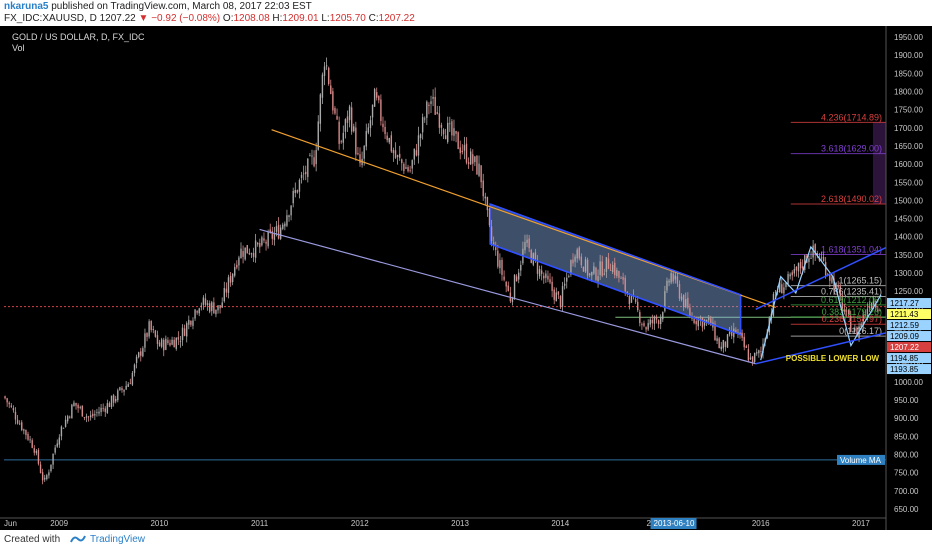 This screenshot has height=550, width=932. I want to click on author-link: nkaruna5, so click(26, 6).